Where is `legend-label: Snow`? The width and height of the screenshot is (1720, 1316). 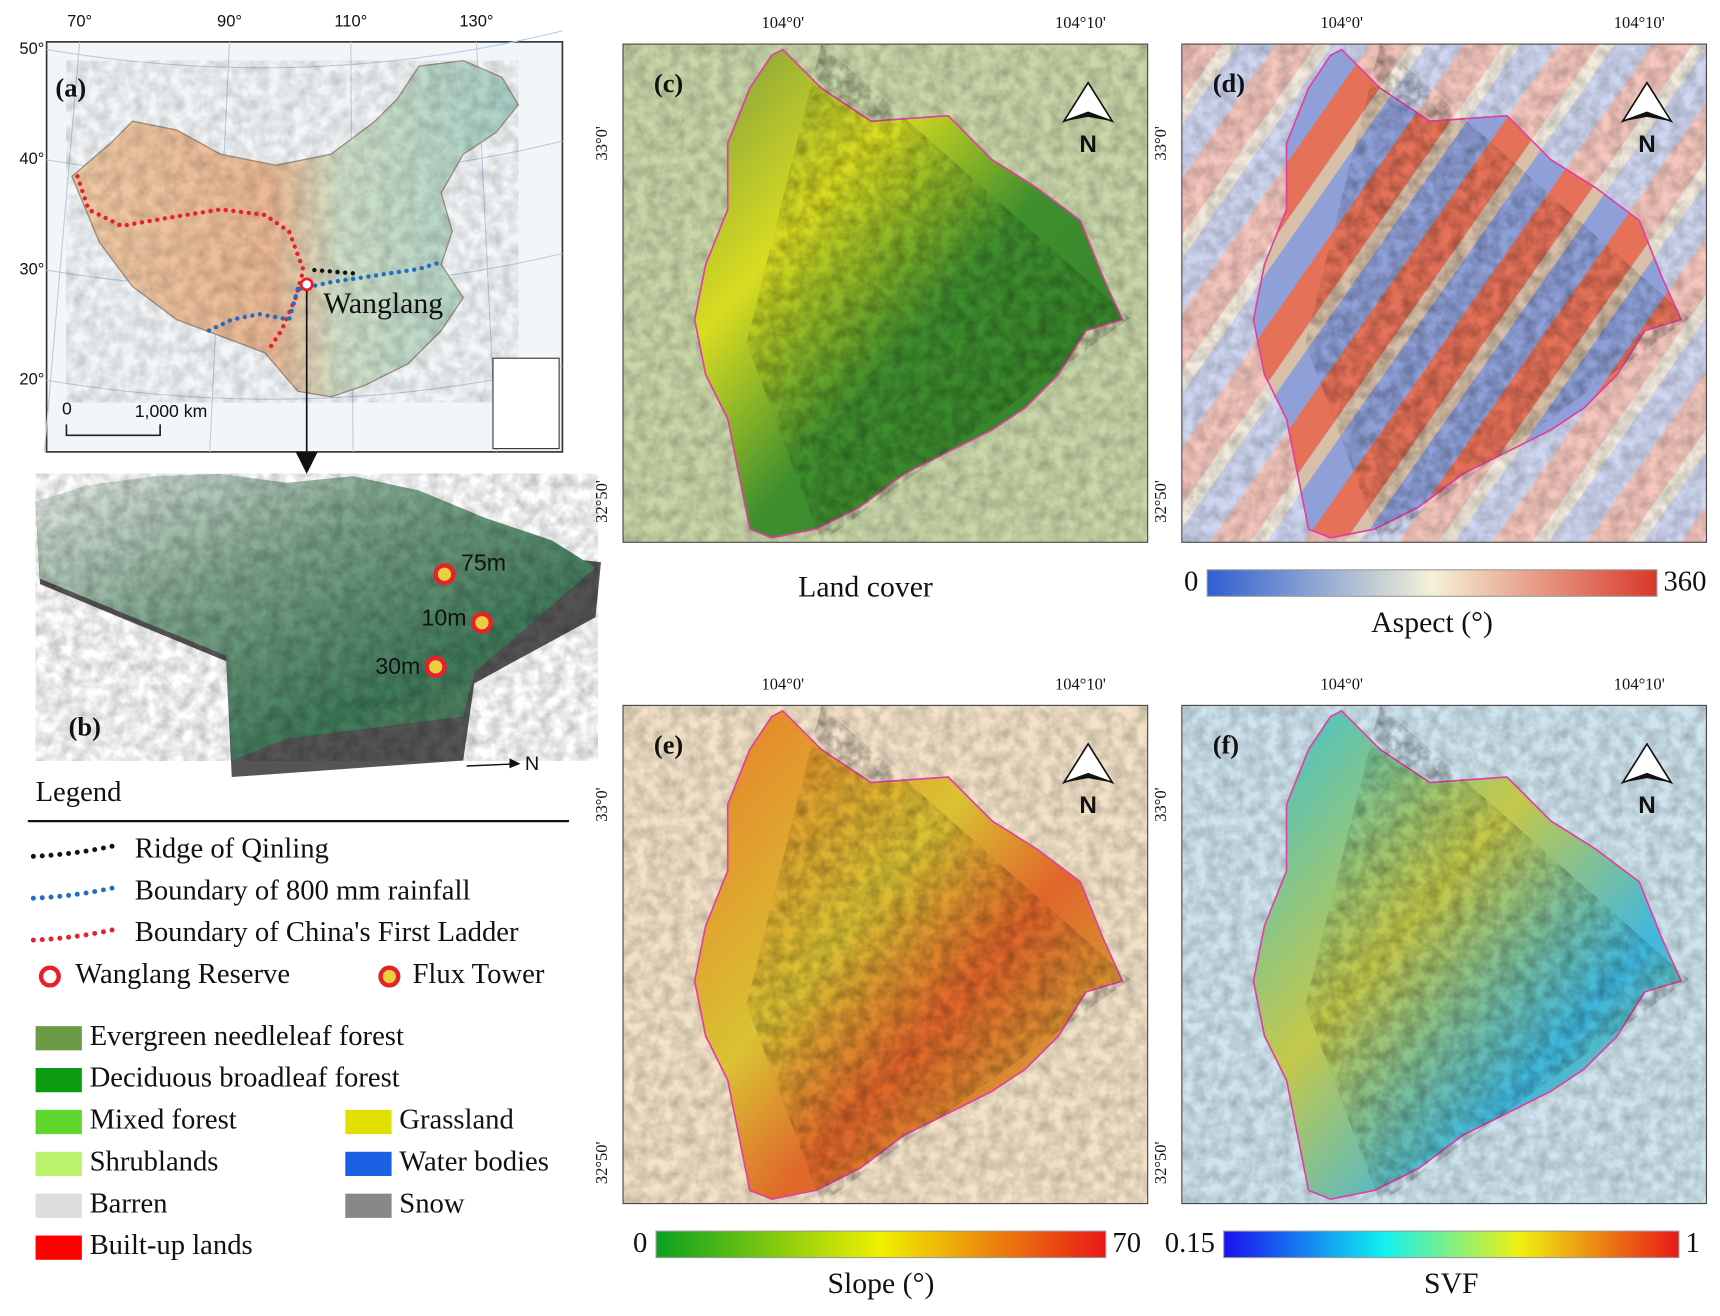
legend-label: Snow is located at coordinates (432, 1203).